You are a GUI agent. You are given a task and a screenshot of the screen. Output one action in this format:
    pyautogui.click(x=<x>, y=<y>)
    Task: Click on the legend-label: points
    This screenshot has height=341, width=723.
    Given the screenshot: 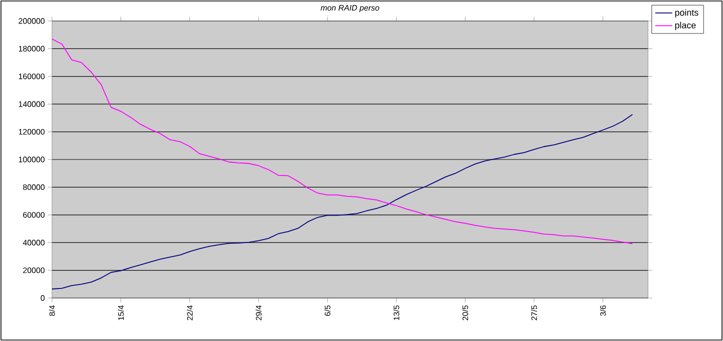 What is the action you would take?
    pyautogui.click(x=686, y=13)
    